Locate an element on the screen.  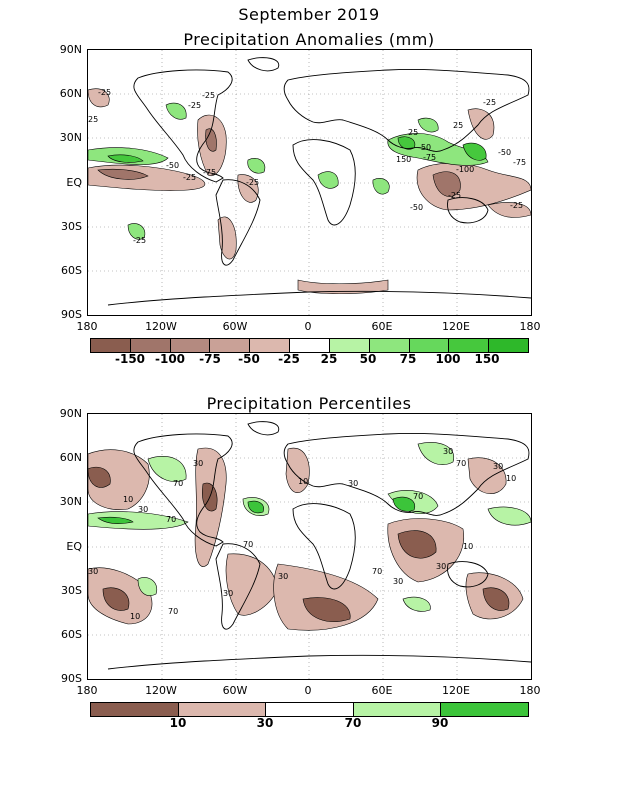
lat-label: 90N is located at coordinates (70, 413).